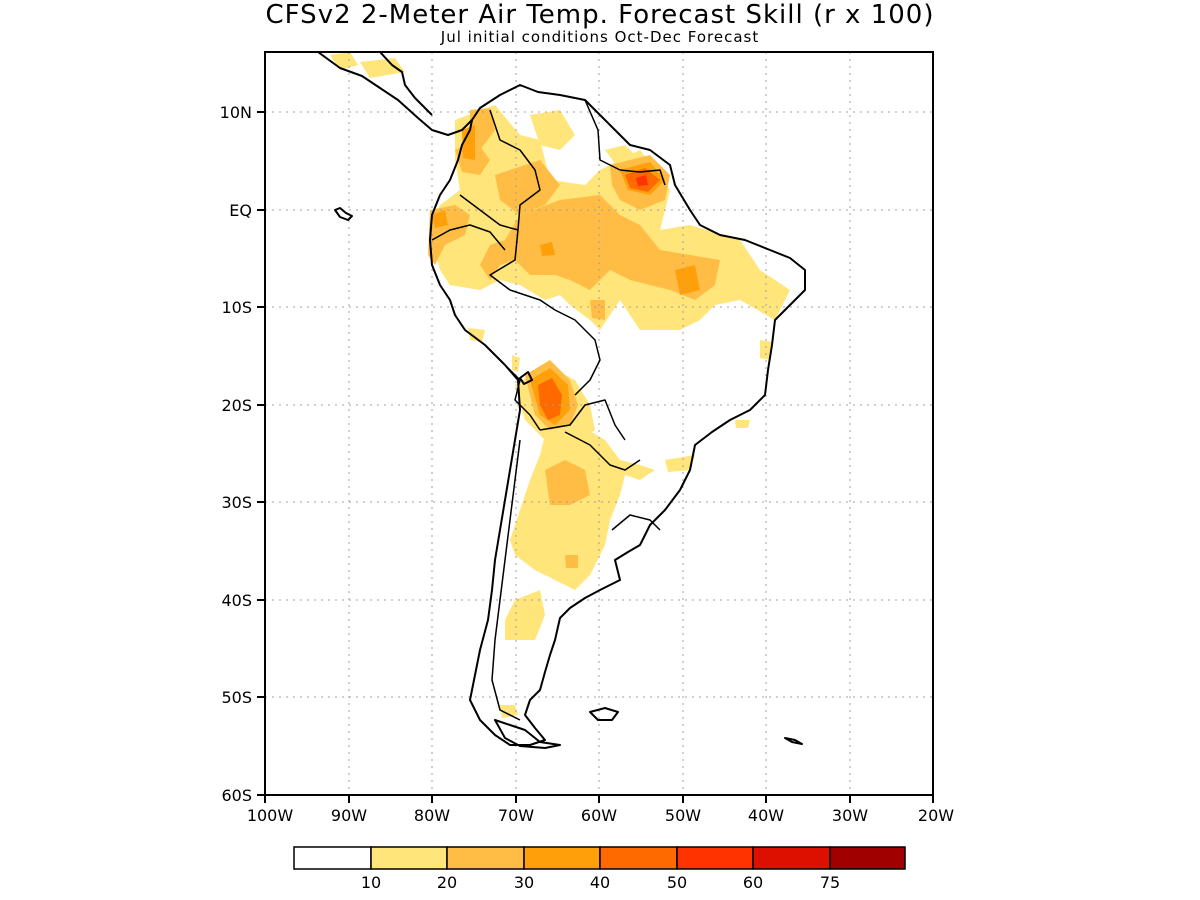 Image resolution: width=1200 pixels, height=900 pixels. What do you see at coordinates (432, 815) in the screenshot?
I see `lon-label: 80W` at bounding box center [432, 815].